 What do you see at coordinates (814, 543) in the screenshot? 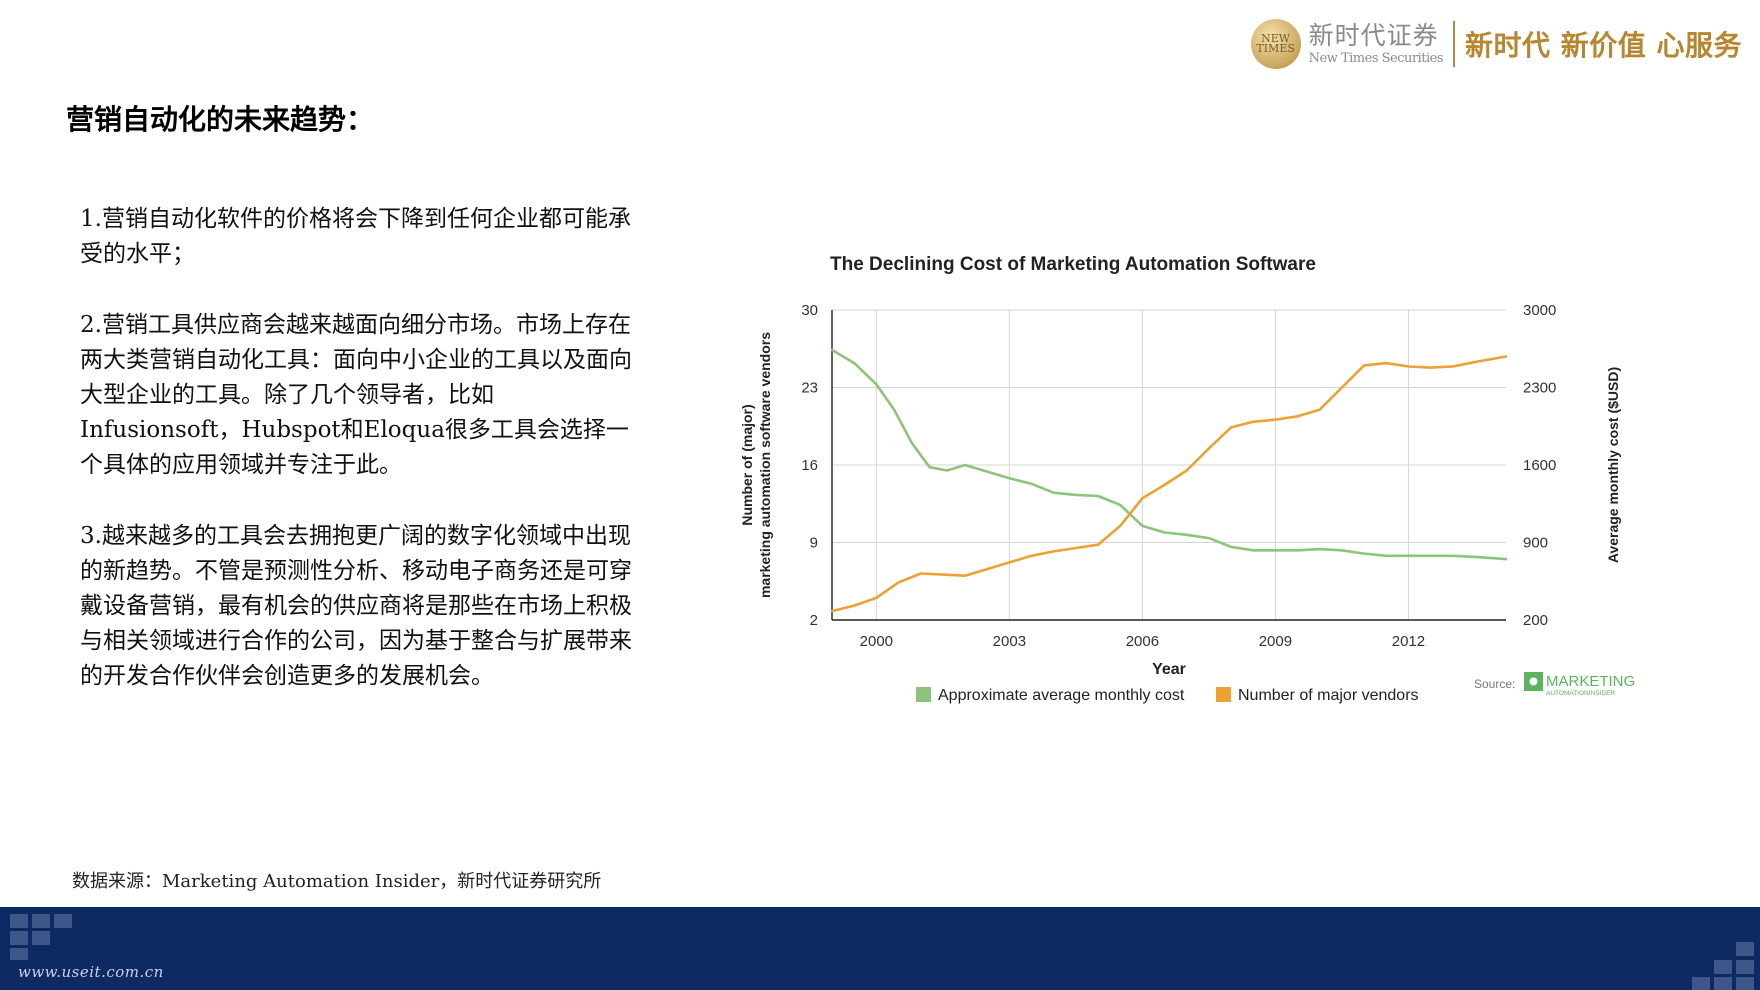
I see `y-left-tick-label: 9` at bounding box center [814, 543].